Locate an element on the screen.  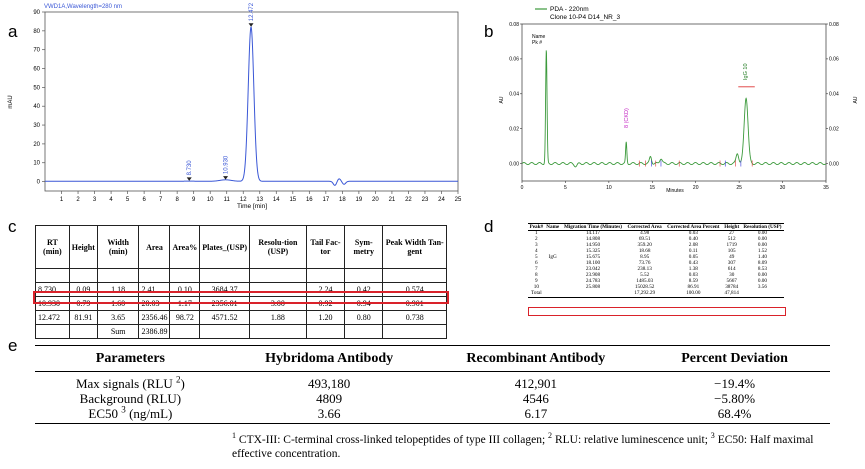
header-peak-num: Peak# is located at coordinates (536, 227).